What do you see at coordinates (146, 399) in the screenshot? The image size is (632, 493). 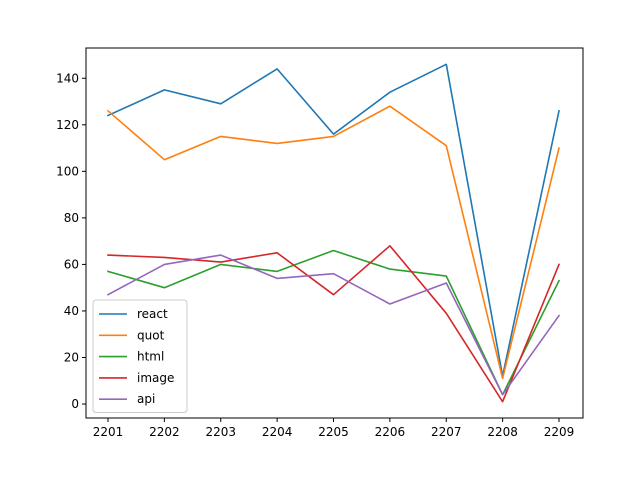 I see `legend-label-api: api` at bounding box center [146, 399].